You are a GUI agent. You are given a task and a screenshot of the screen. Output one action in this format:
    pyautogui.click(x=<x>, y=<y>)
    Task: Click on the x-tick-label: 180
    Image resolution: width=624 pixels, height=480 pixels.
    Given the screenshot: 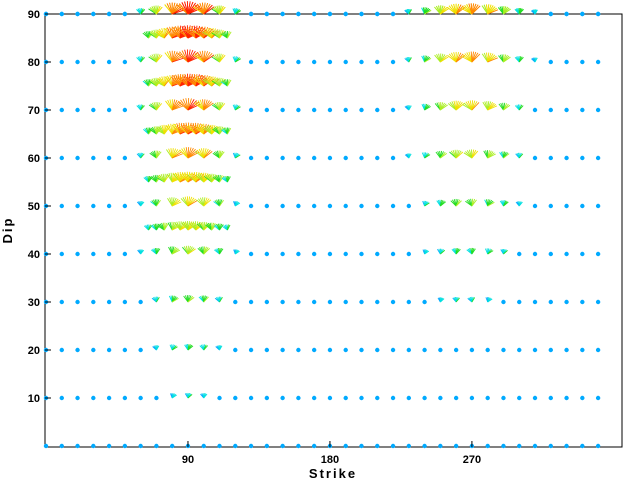 What is the action you would take?
    pyautogui.click(x=330, y=460)
    